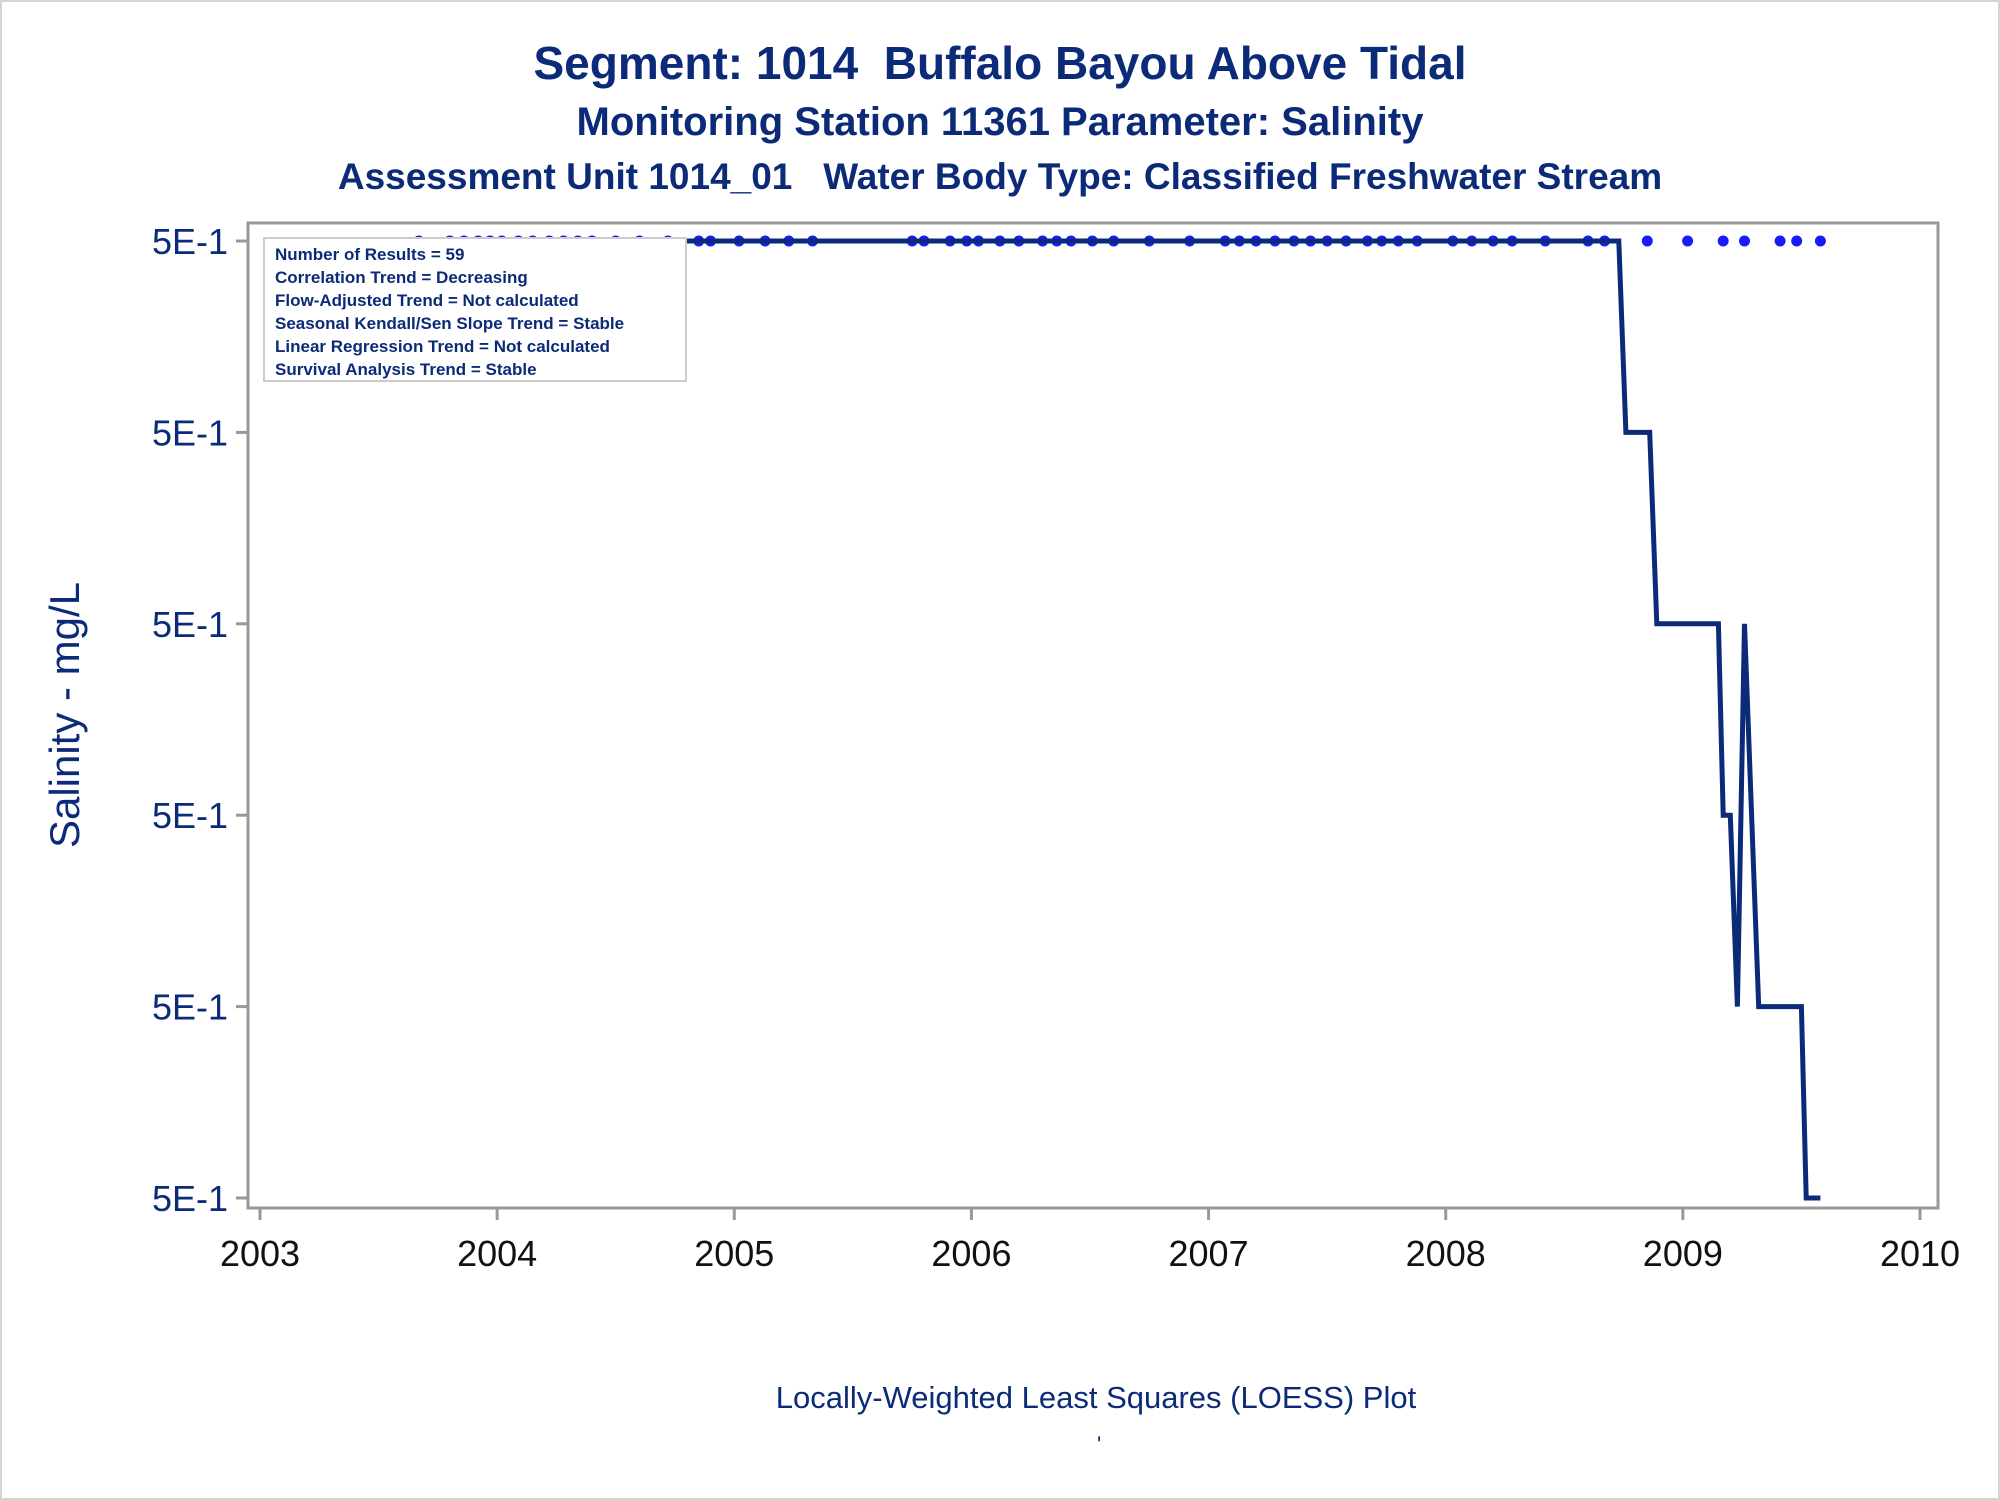 The image size is (2000, 1500). What do you see at coordinates (1446, 1253) in the screenshot?
I see `x-tick-label: 2008` at bounding box center [1446, 1253].